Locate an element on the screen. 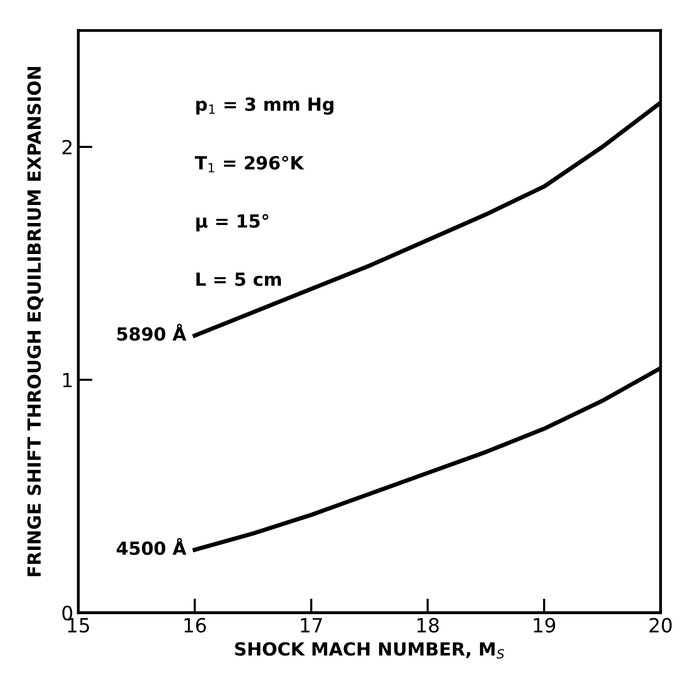 This screenshot has width=681, height=677. series-label: 5890 Å is located at coordinates (151, 332).